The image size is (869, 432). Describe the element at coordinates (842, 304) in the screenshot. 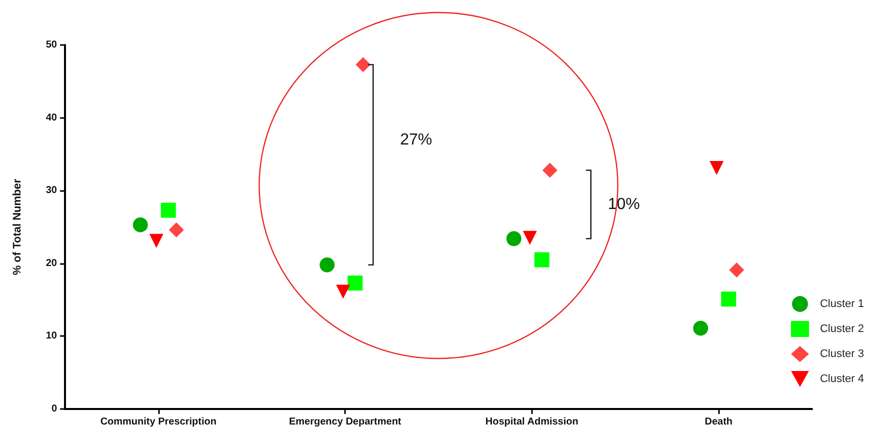

I see `legend-label: Cluster 1` at that location.